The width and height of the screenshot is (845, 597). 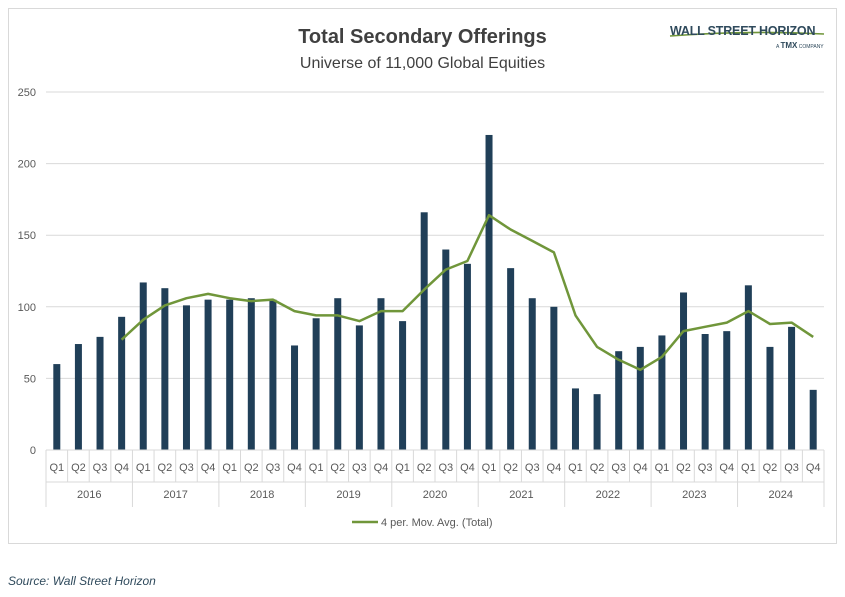 I want to click on y-tick-label: 100, so click(x=27, y=308).